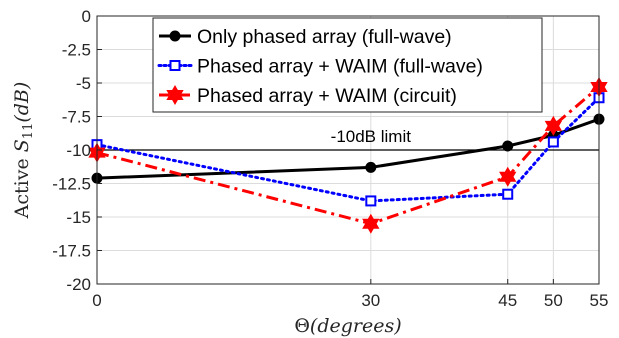  I want to click on y-tick-label: 0, so click(86, 16).